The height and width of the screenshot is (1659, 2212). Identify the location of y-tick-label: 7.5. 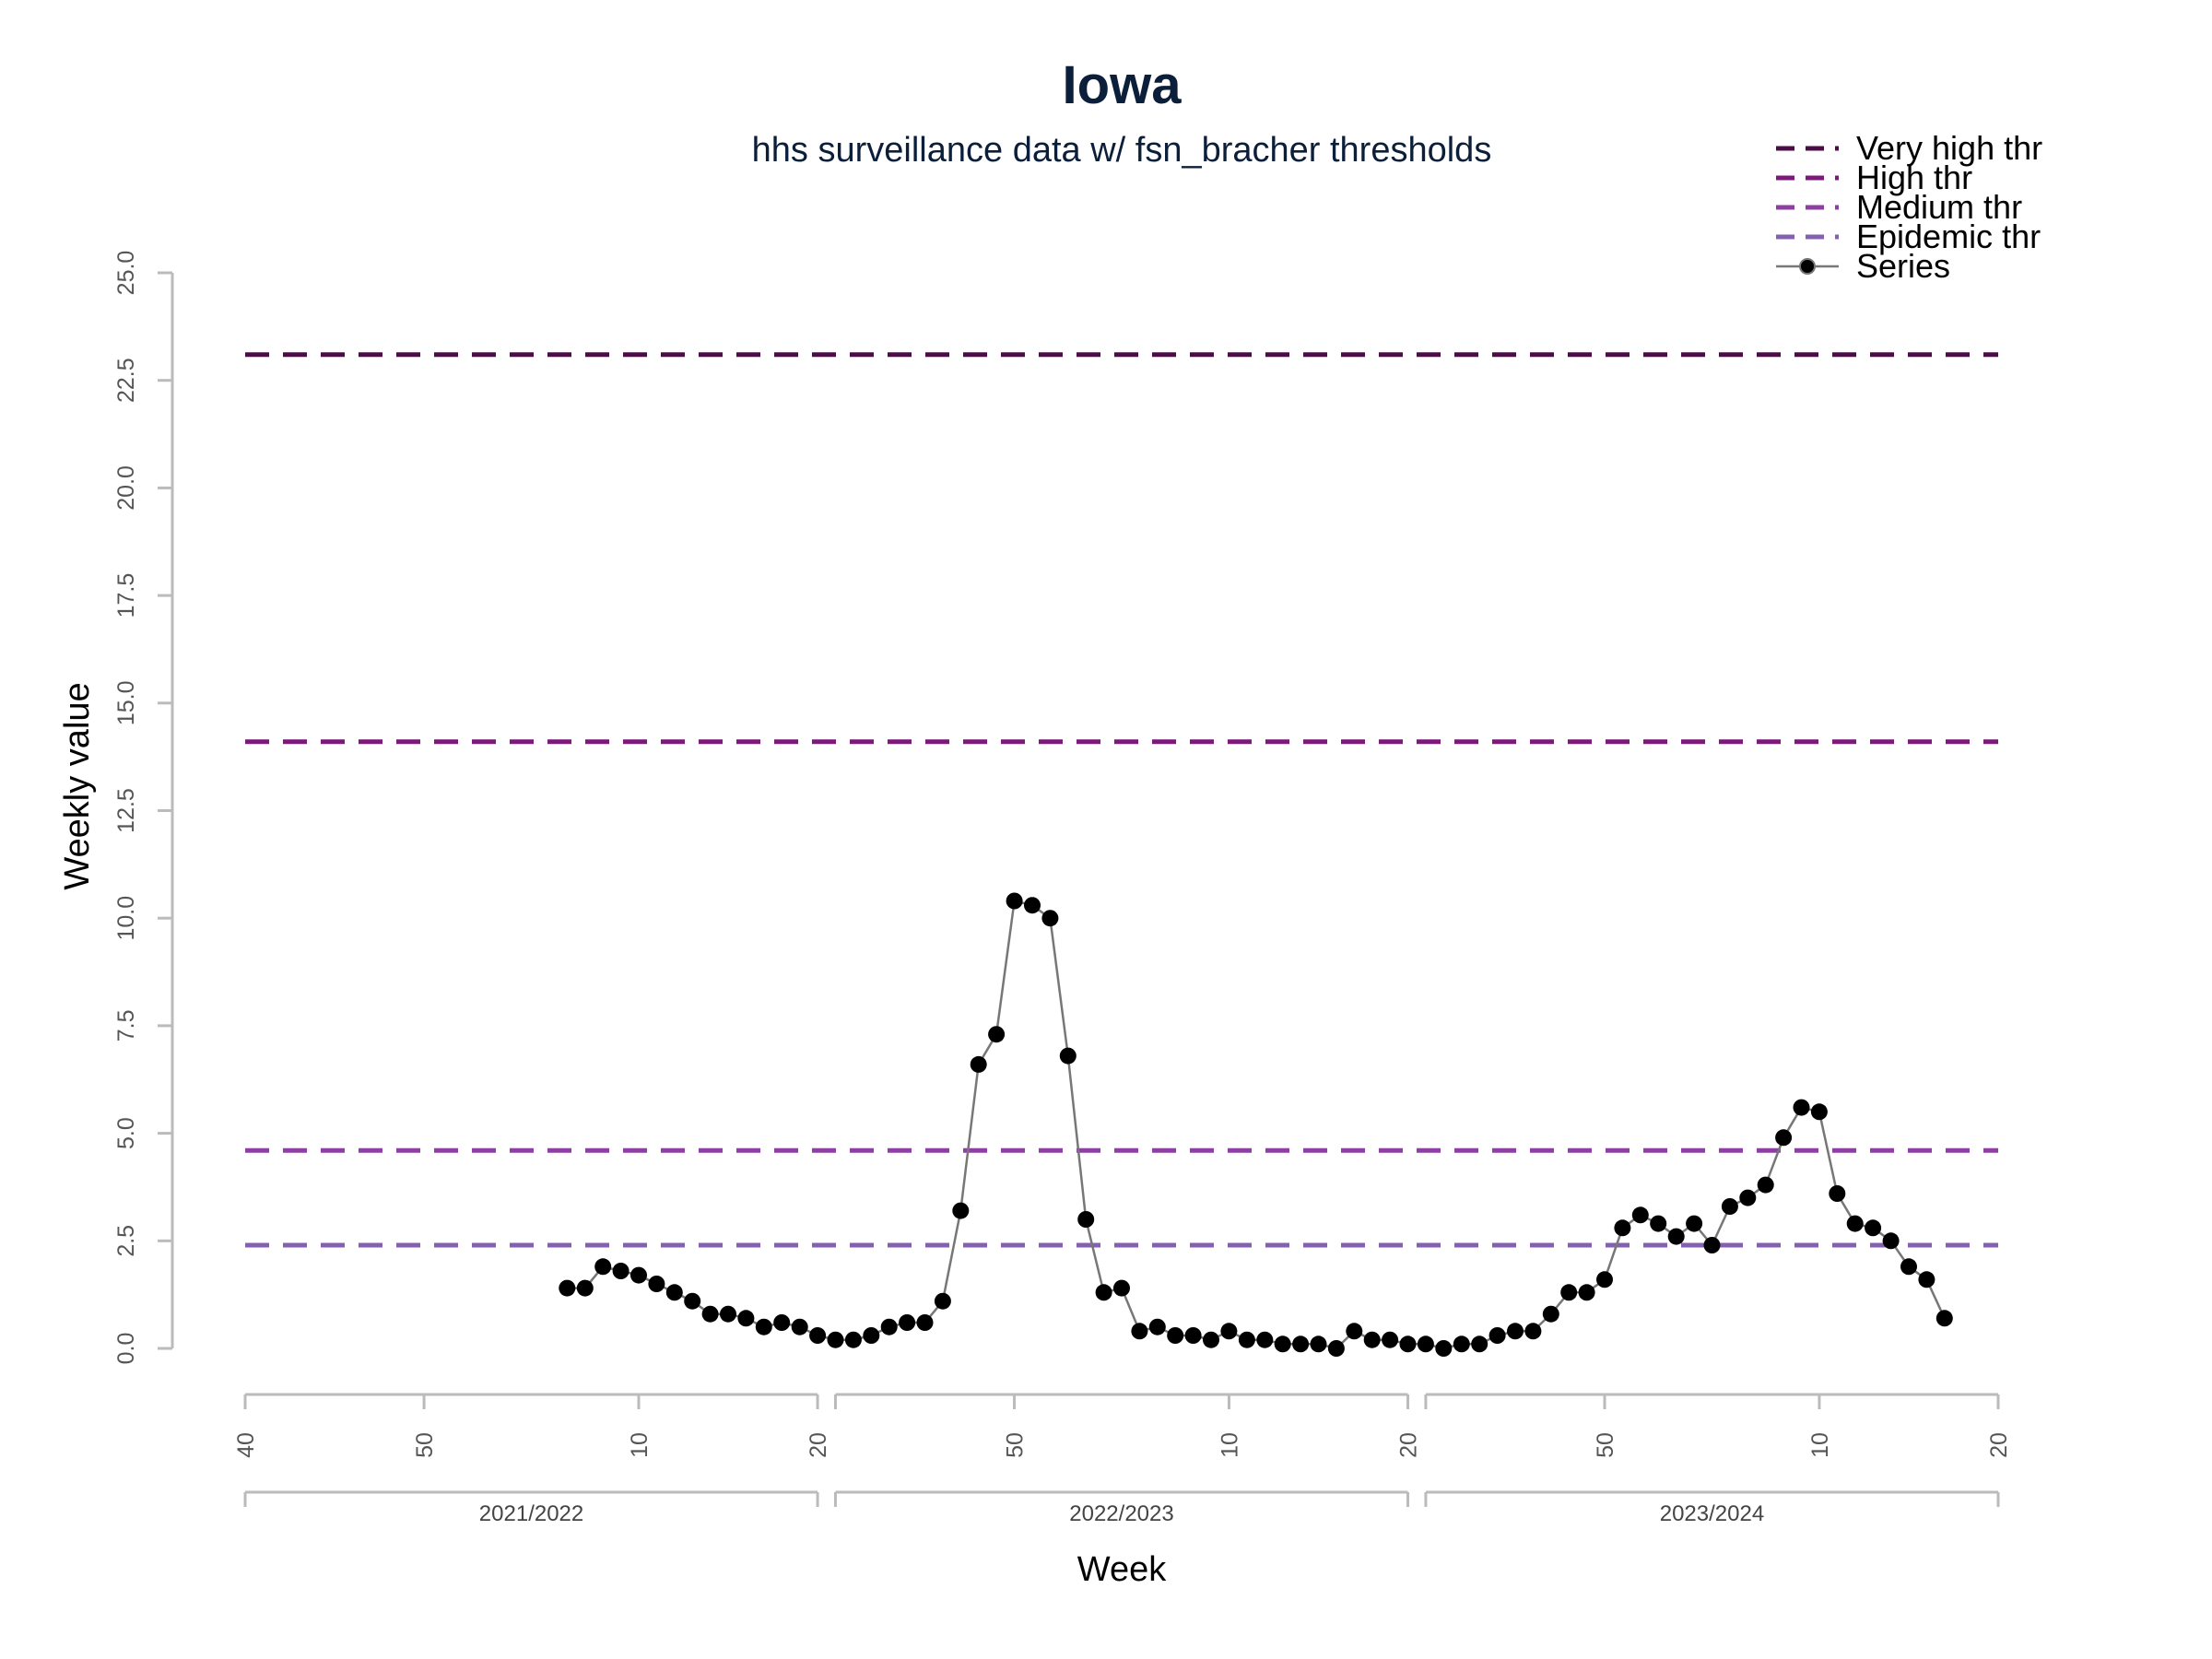
(126, 1026).